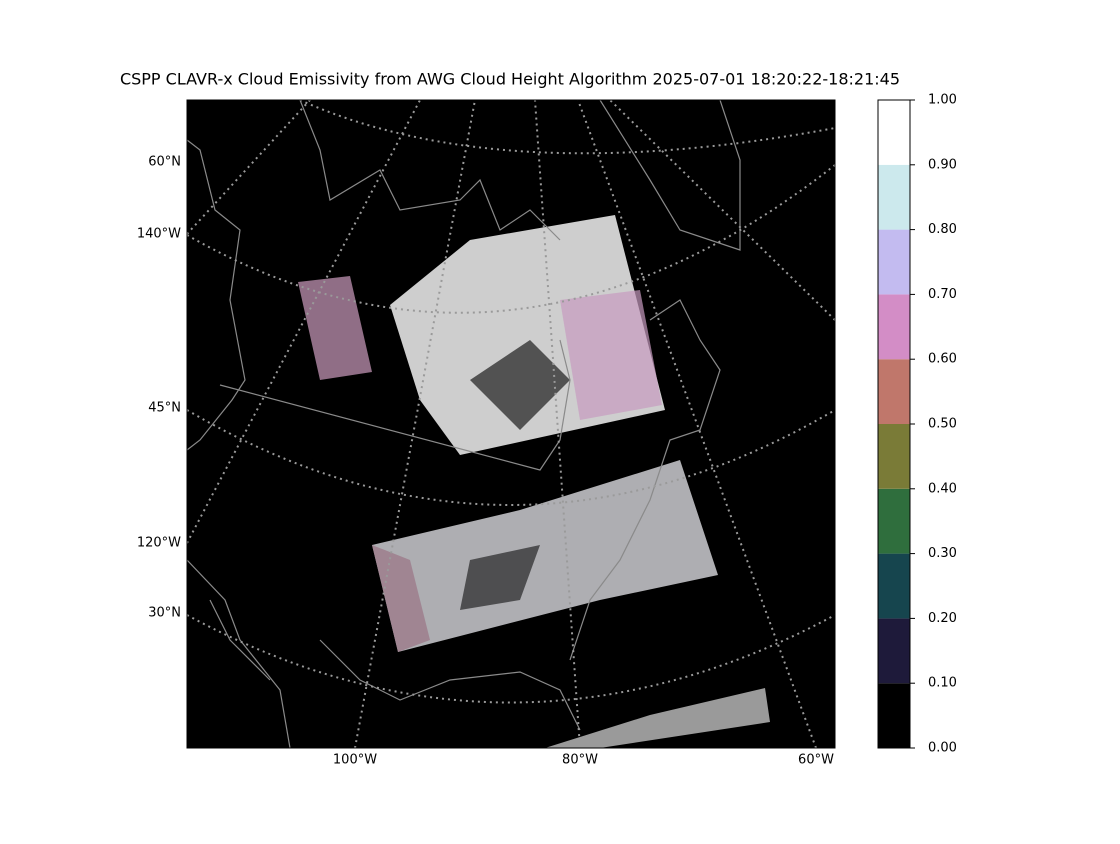 This screenshot has height=844, width=1120. Describe the element at coordinates (164, 613) in the screenshot. I see `lat-label: 30°N` at that location.